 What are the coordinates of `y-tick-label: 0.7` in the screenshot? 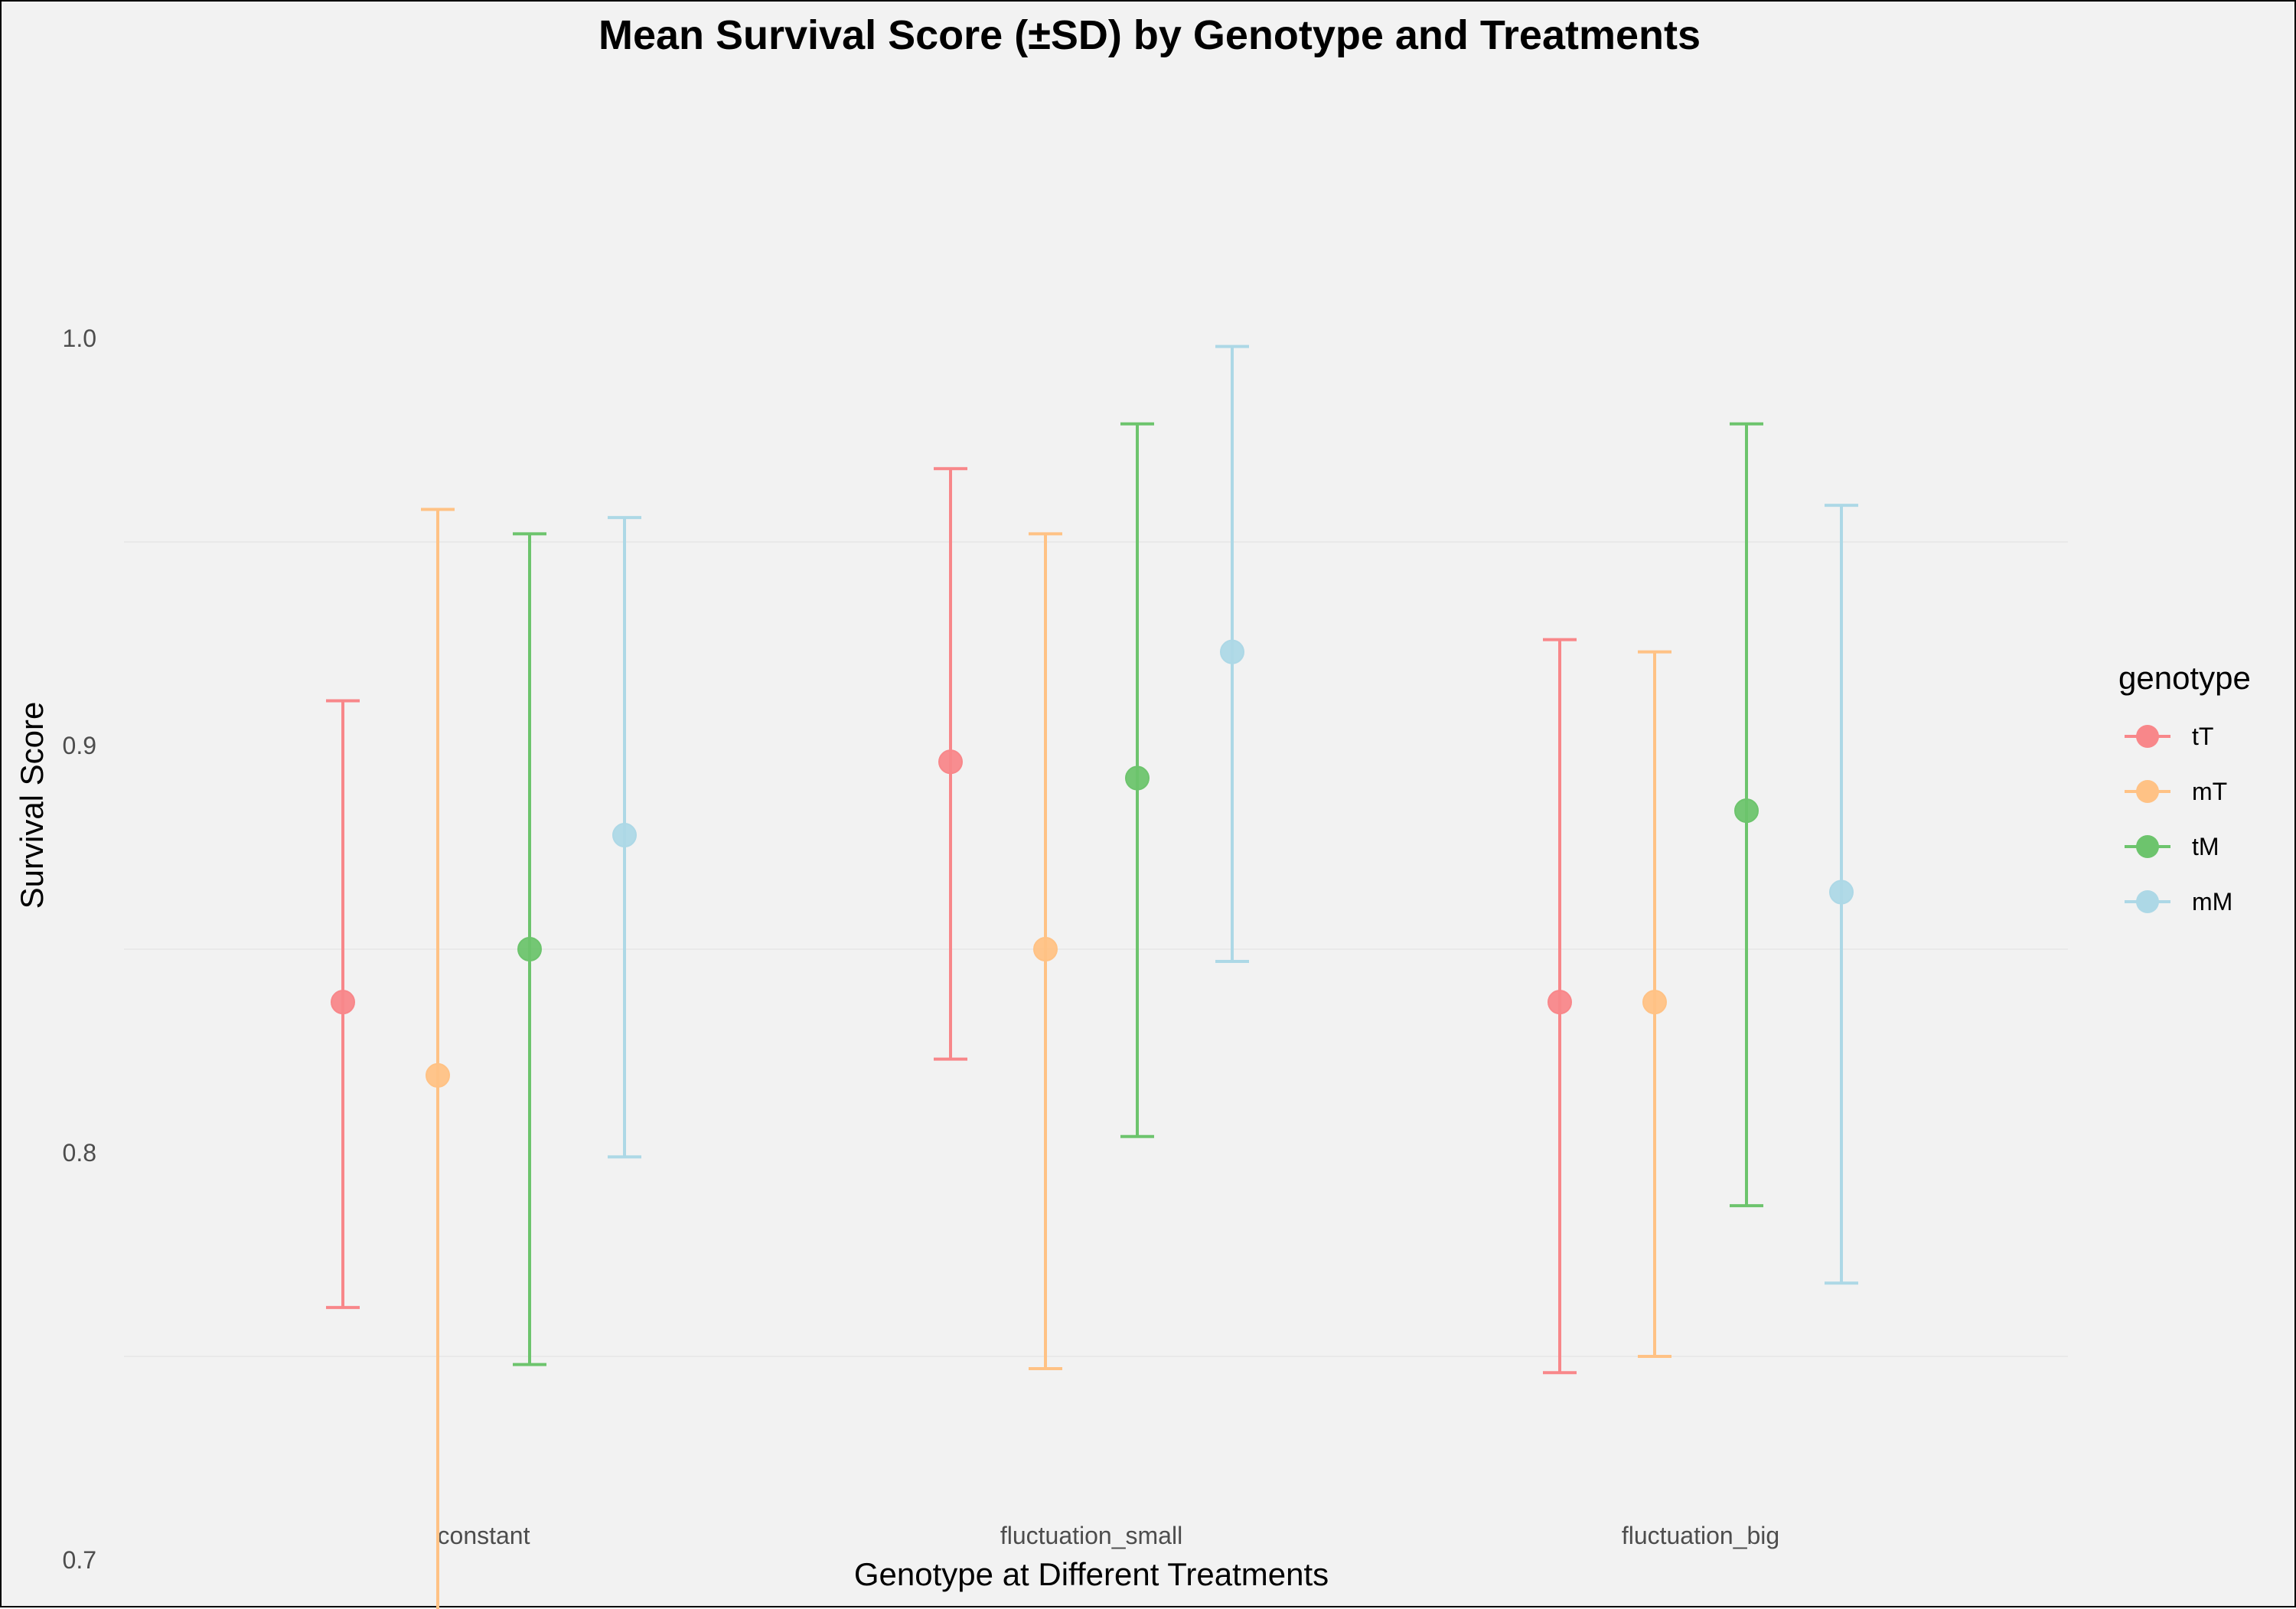 It's located at (79, 1560).